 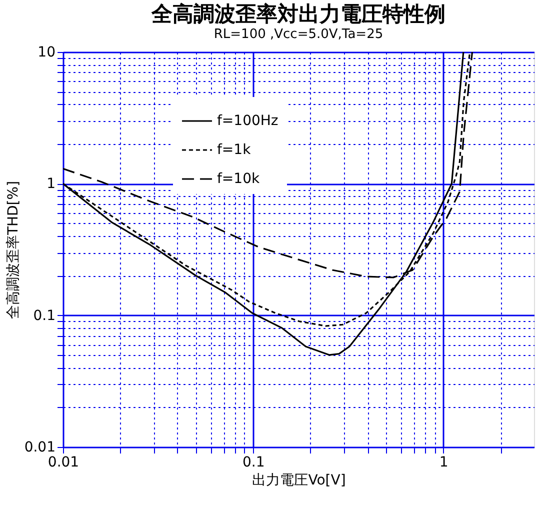 I want to click on legend-label: f=10k, so click(x=238, y=179).